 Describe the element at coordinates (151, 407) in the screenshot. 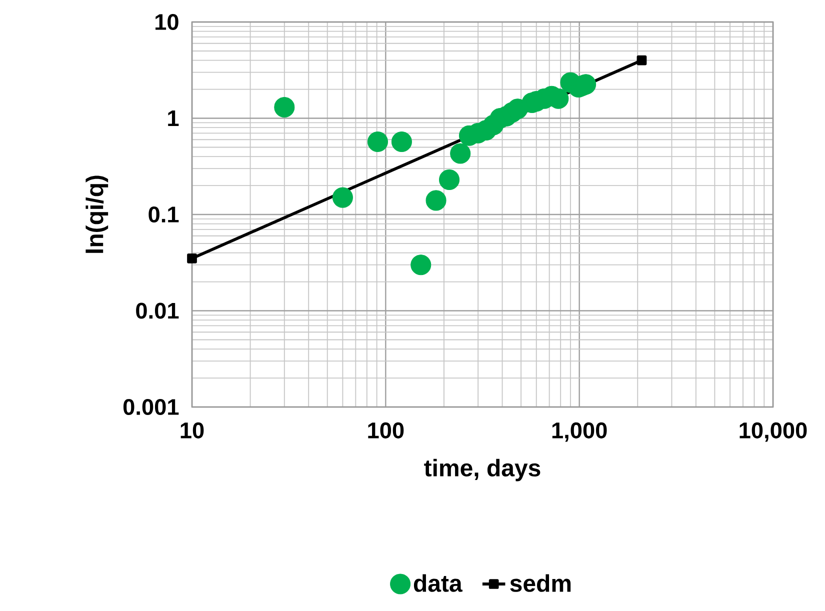

I see `y-tick-label: 0.001` at that location.